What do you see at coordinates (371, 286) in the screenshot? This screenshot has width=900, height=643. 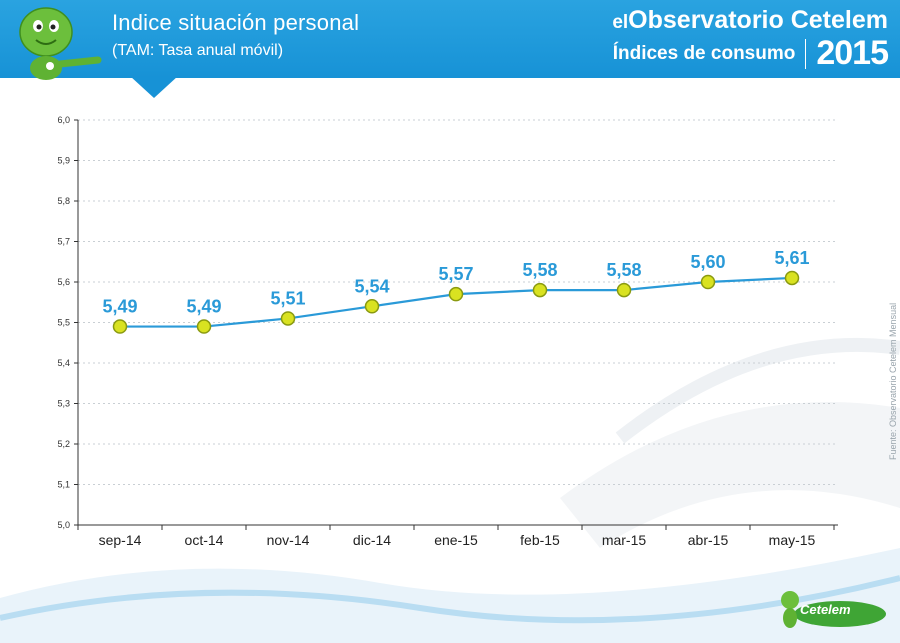 I see `data-label: 5,54` at bounding box center [371, 286].